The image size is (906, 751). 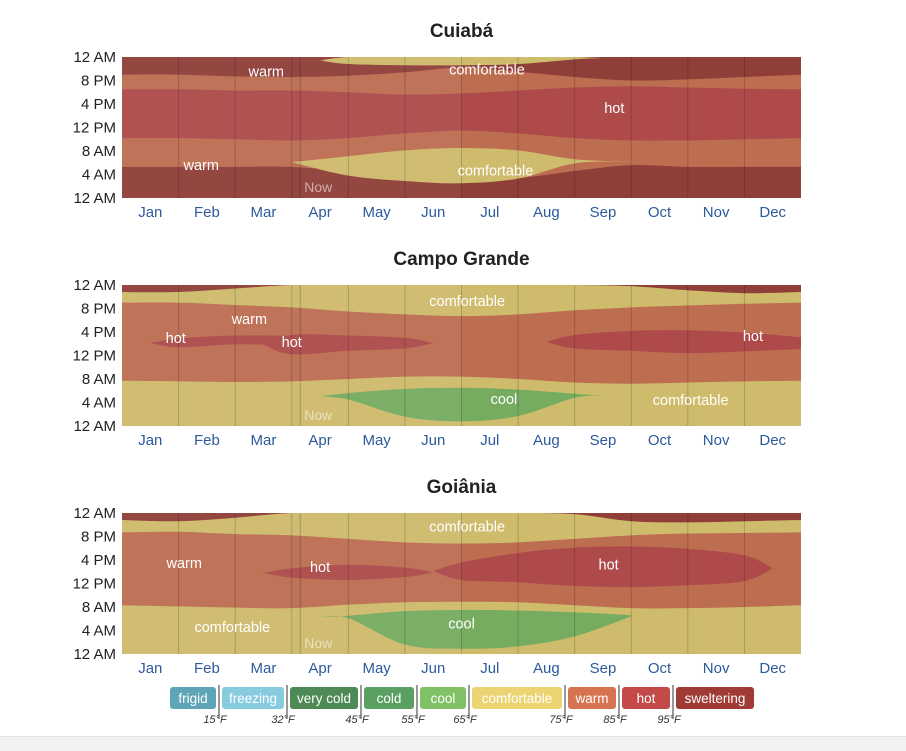 What do you see at coordinates (772, 212) in the screenshot?
I see `x-tick-label-dec: Dec` at bounding box center [772, 212].